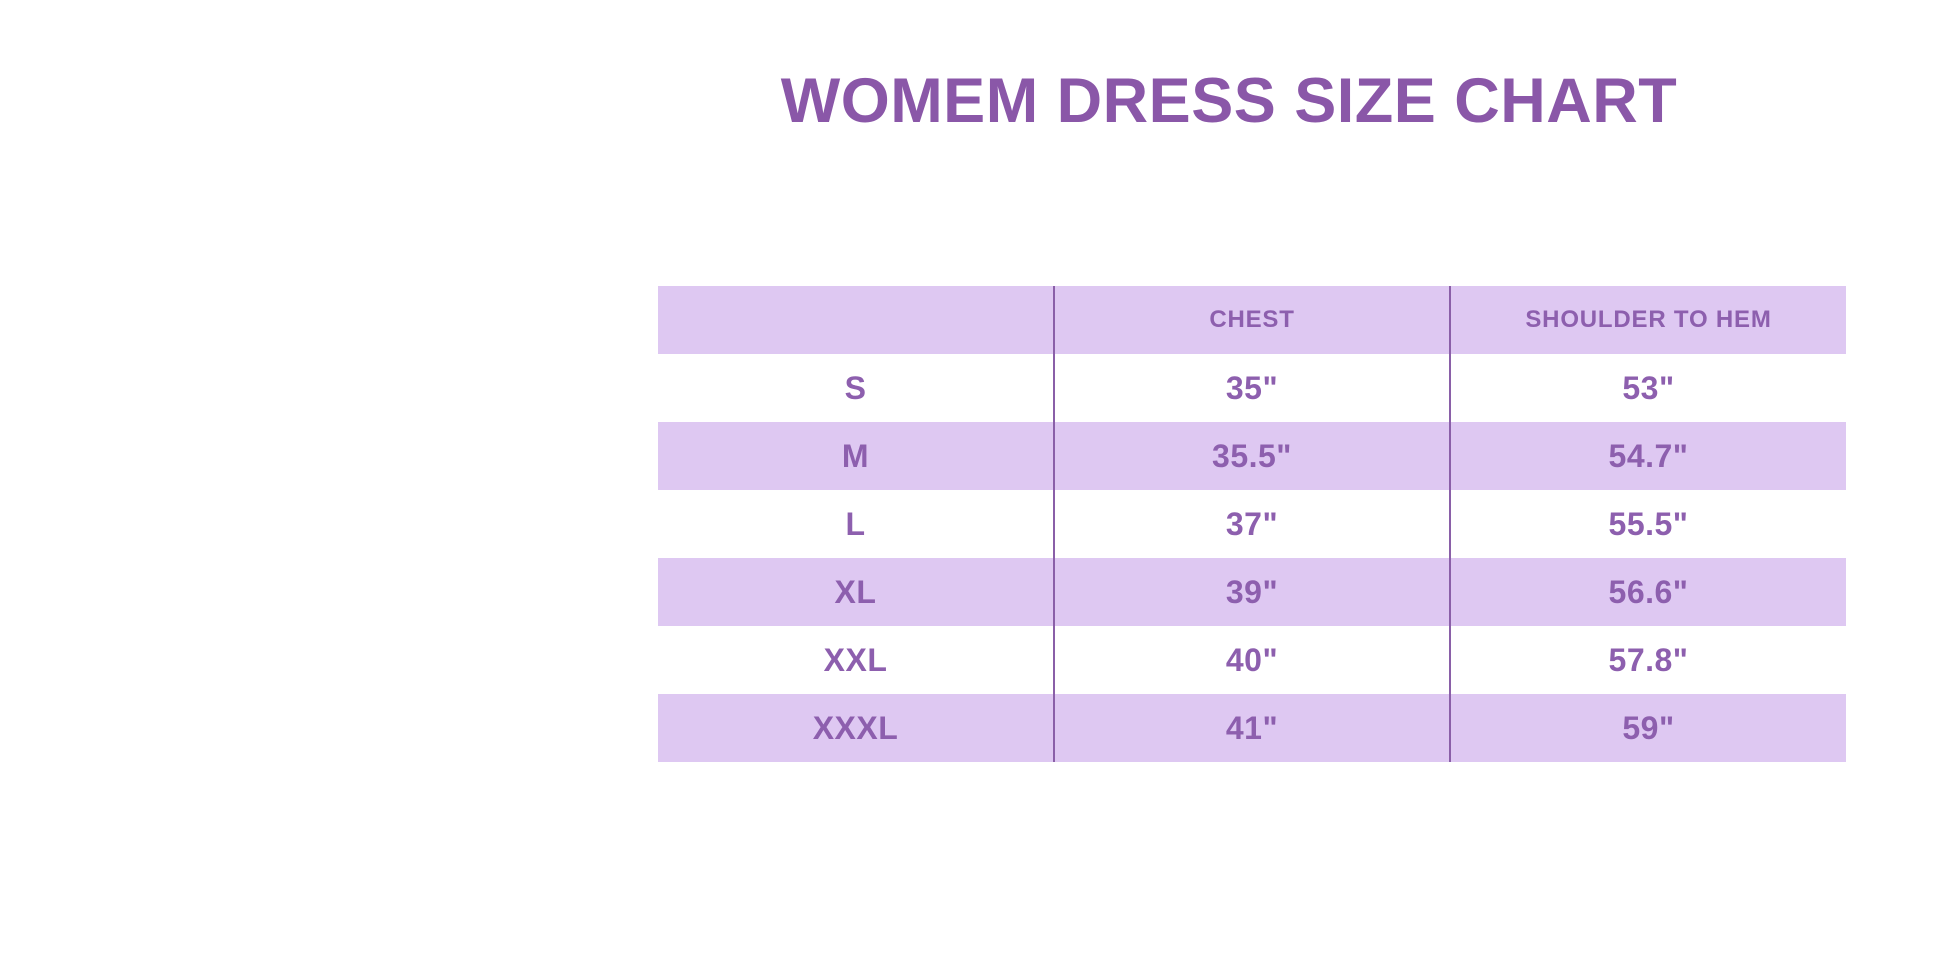 This screenshot has height=973, width=1946. Describe the element at coordinates (1648, 727) in the screenshot. I see `hem-cell: 59"` at that location.